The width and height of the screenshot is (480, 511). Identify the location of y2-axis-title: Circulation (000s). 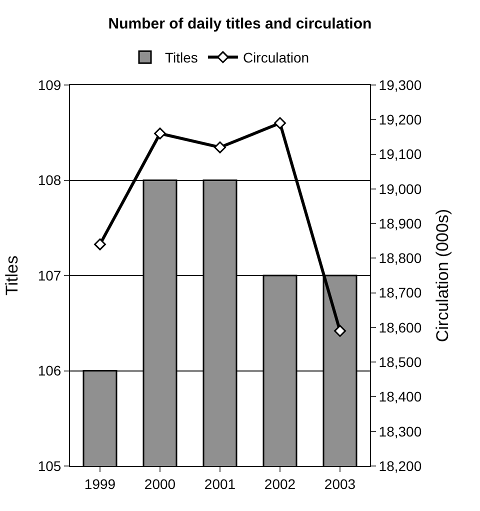
(442, 275).